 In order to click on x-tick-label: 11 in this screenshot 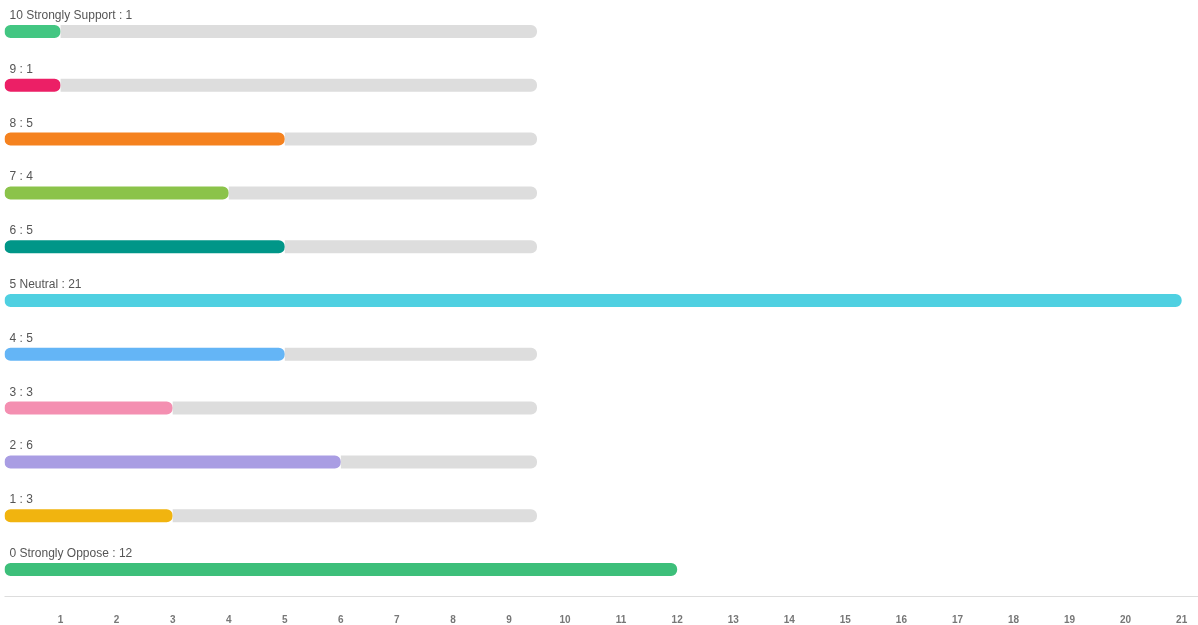, I will do `click(621, 619)`.